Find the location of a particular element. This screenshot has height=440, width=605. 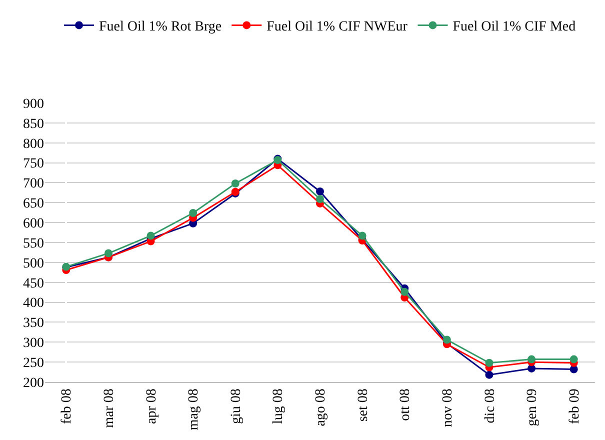

y-tick-label: 500 is located at coordinates (33, 264).